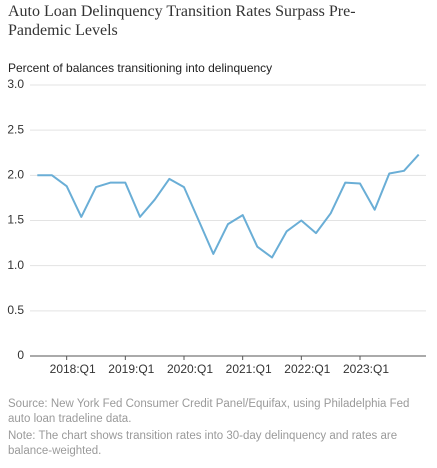 The width and height of the screenshot is (437, 468). What do you see at coordinates (131, 369) in the screenshot?
I see `x-tick-label: 2019:Q1` at bounding box center [131, 369].